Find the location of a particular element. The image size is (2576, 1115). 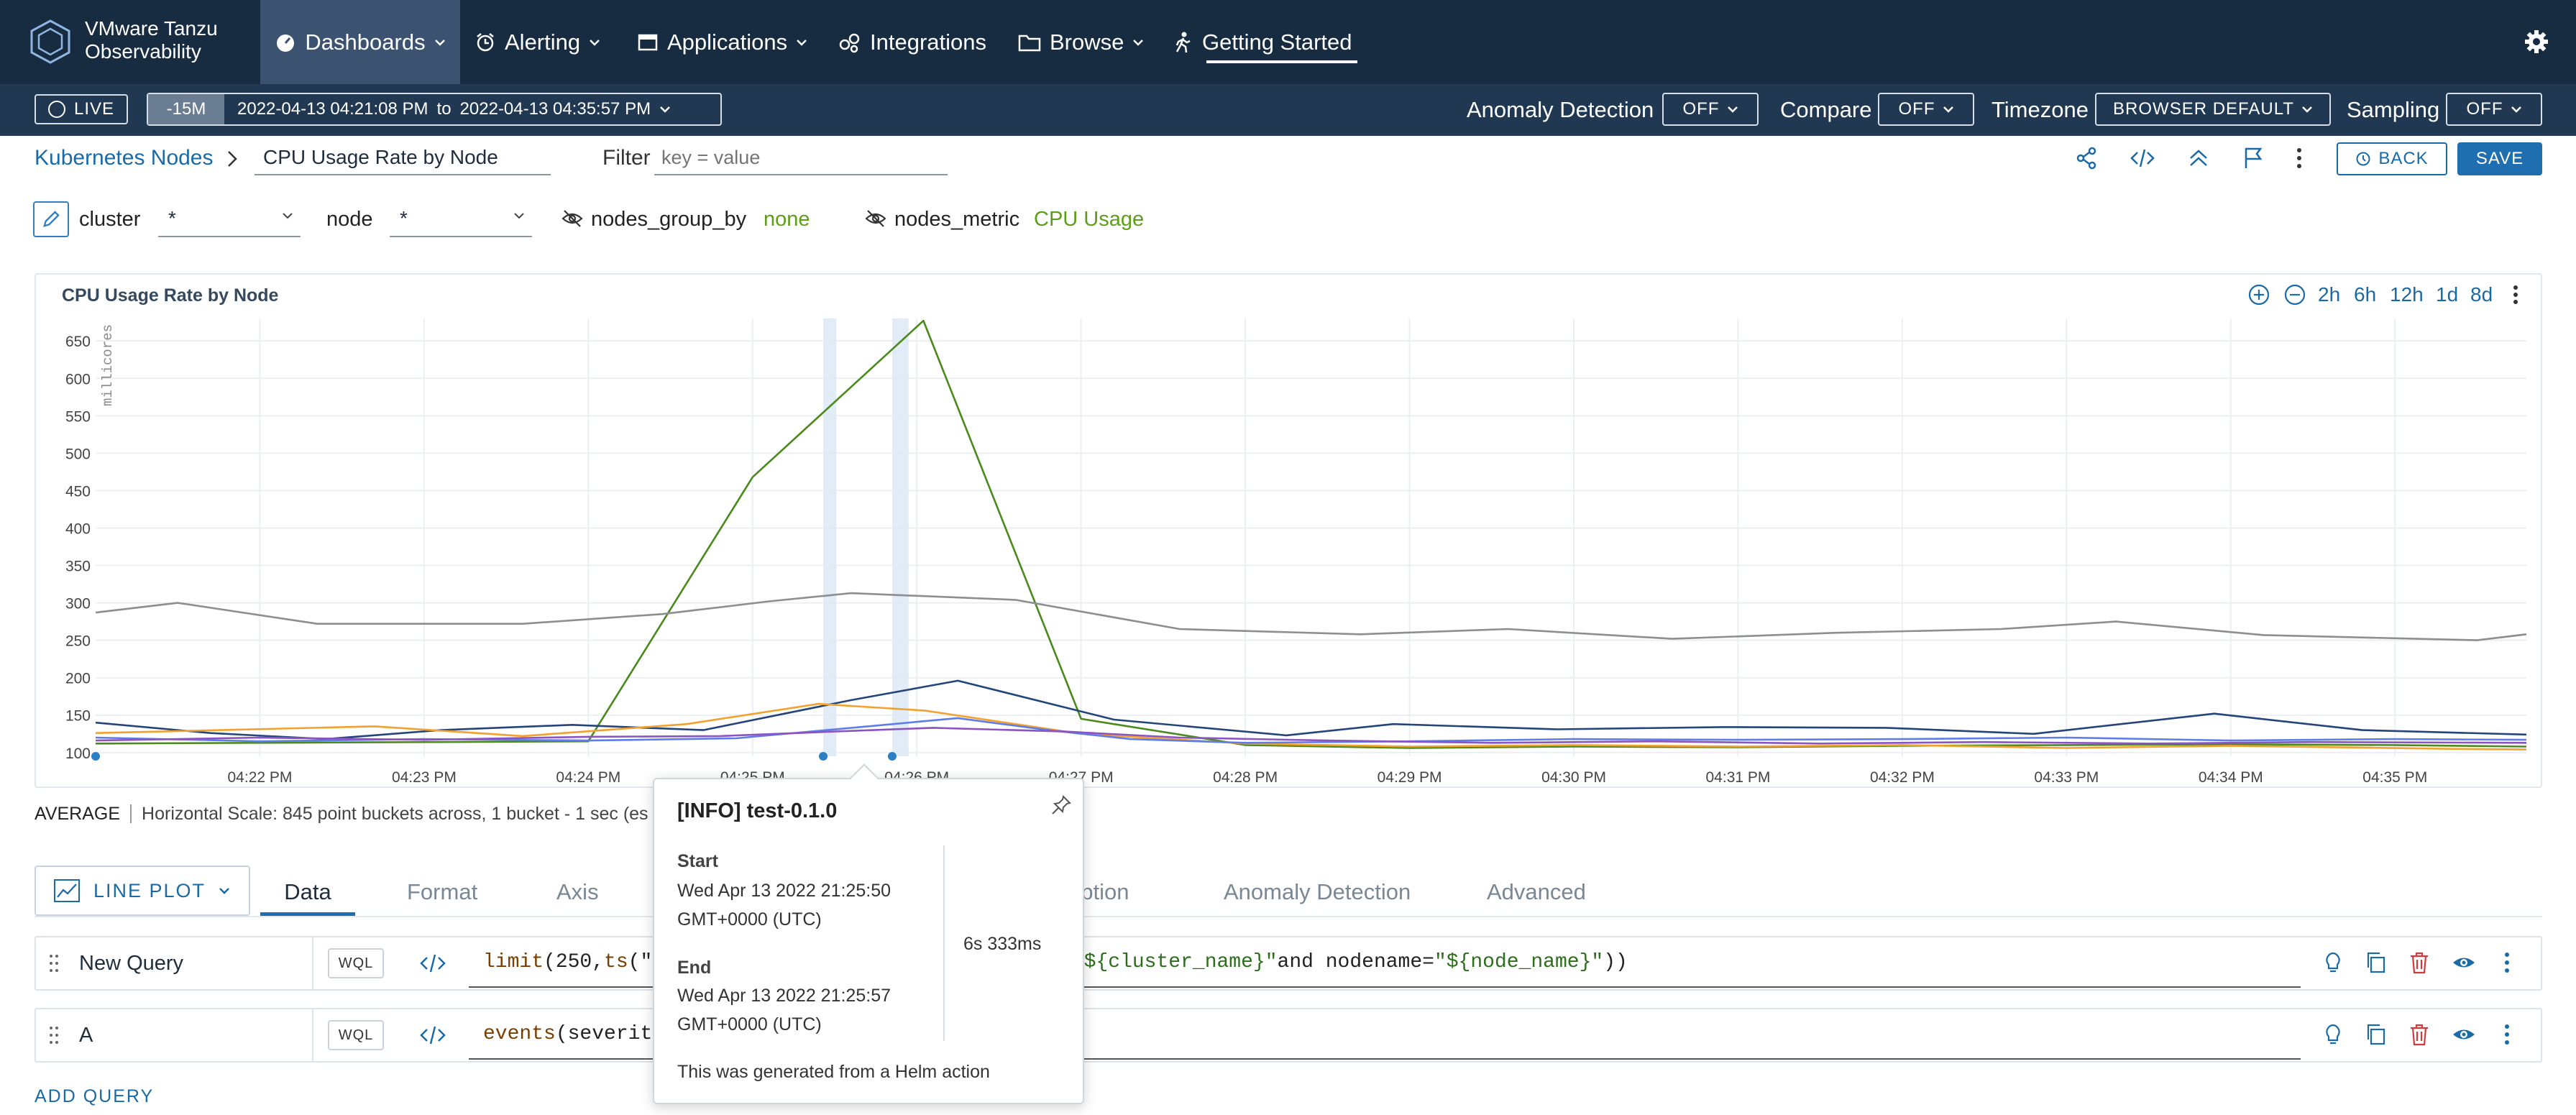

anomaly-detection-select: OFF is located at coordinates (1710, 110).